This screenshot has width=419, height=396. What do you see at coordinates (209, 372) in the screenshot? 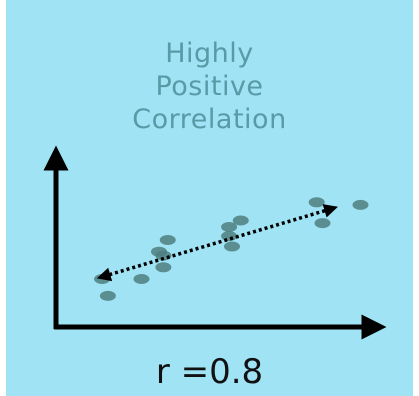
I see `correlation-coefficient: r =0.8` at bounding box center [209, 372].